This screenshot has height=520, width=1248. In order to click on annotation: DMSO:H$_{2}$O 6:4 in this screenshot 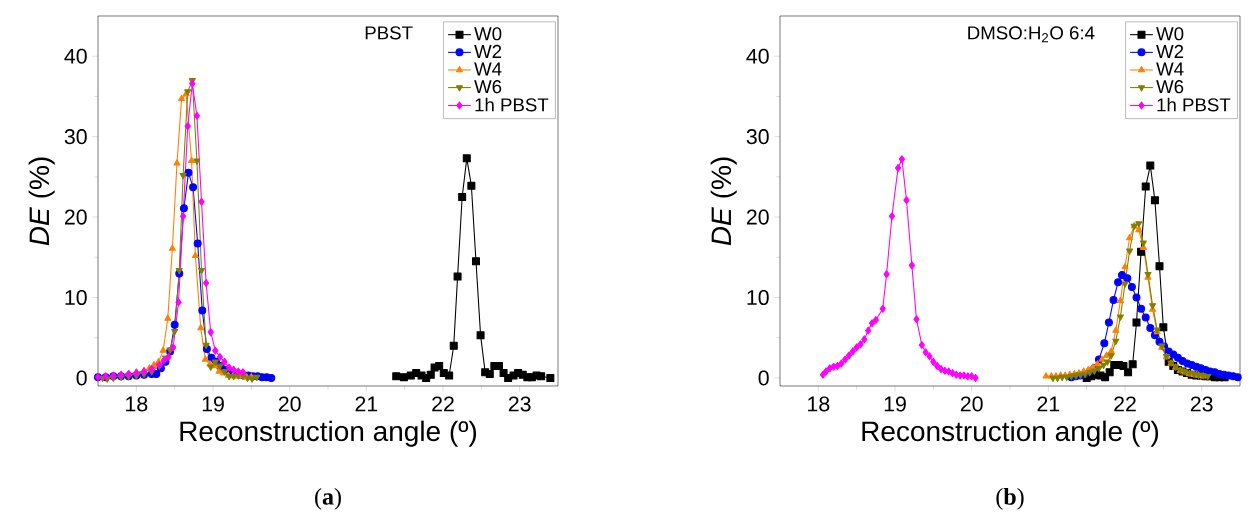, I will do `click(1031, 34)`.